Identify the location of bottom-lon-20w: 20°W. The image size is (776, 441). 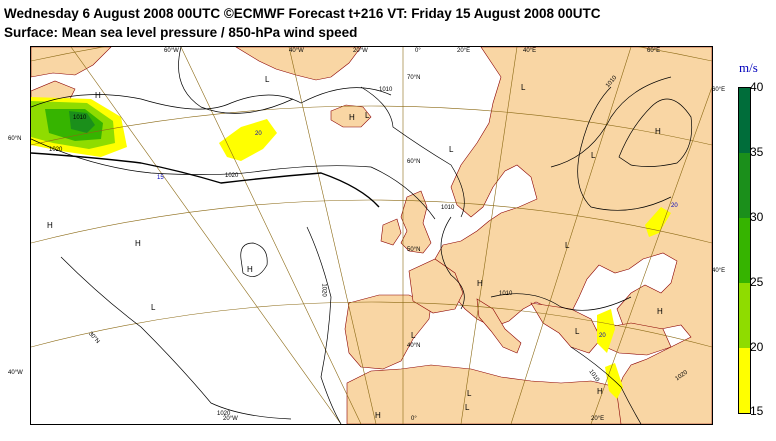
(230, 419).